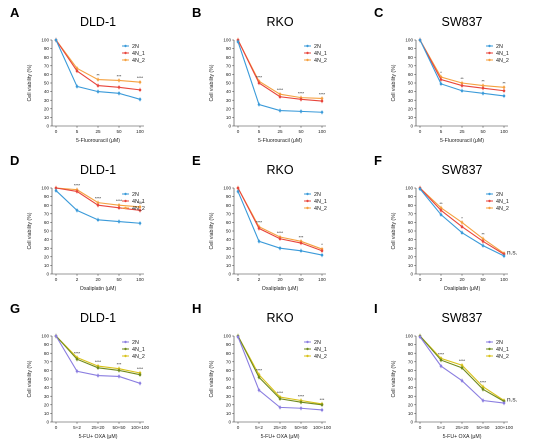  I want to click on y-tick-label: 50, so click(411, 379).